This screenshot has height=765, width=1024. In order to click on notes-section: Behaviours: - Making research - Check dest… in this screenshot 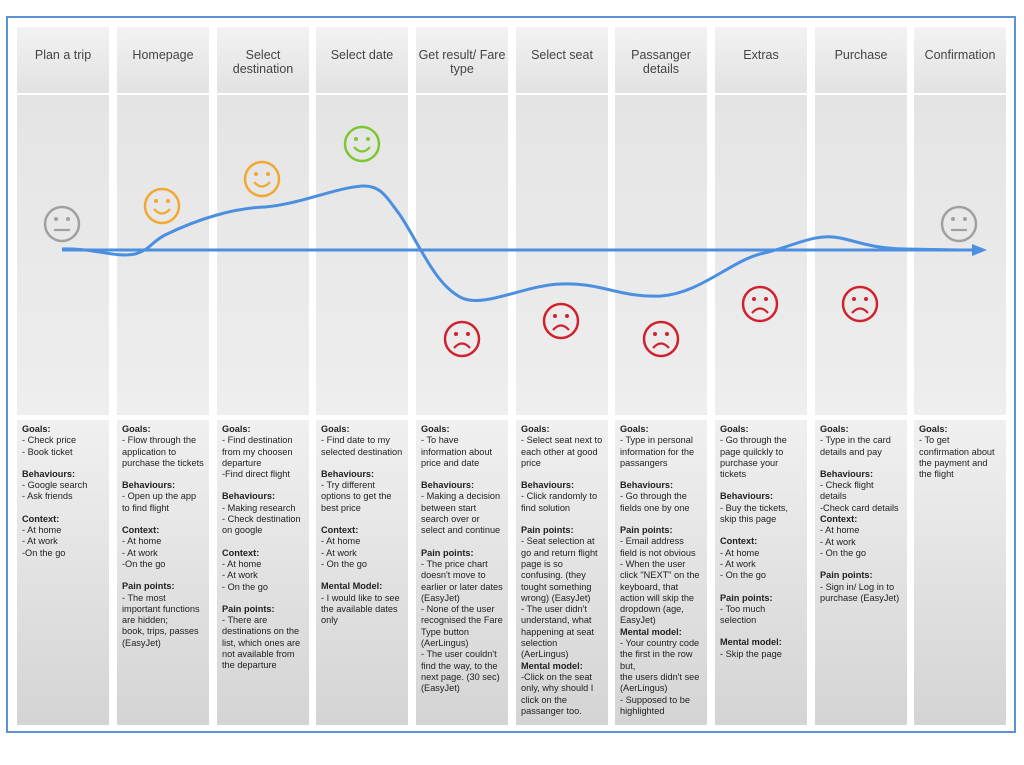, I will do `click(263, 513)`.